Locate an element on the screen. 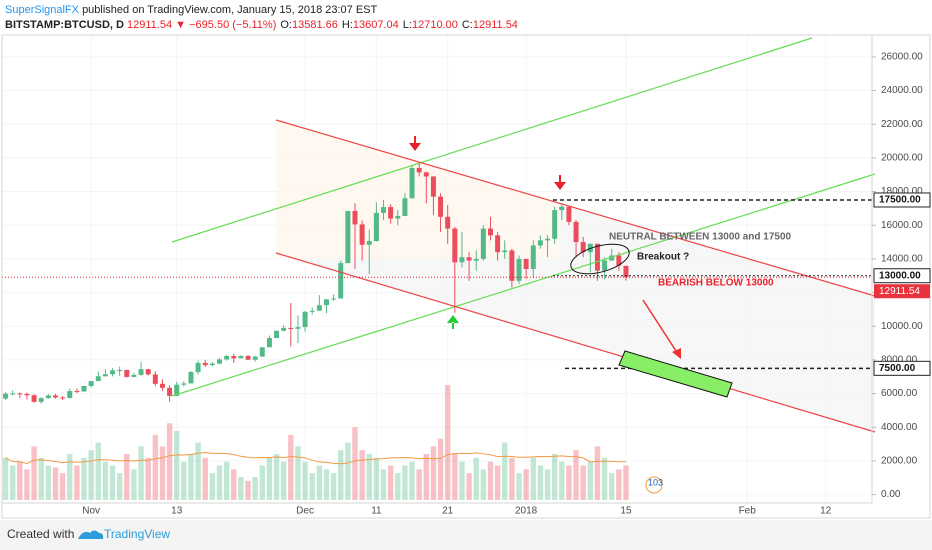 This screenshot has height=550, width=932. last-price-box is located at coordinates (902, 291).